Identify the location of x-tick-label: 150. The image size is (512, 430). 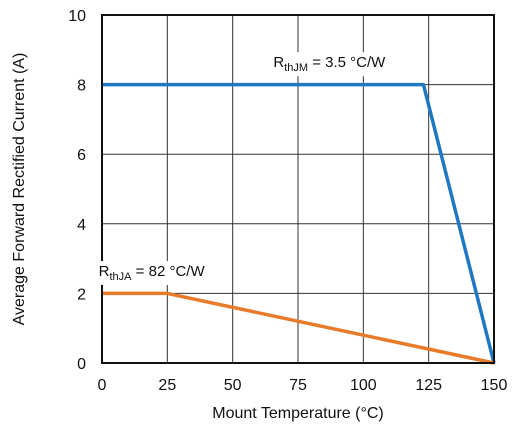
(494, 385).